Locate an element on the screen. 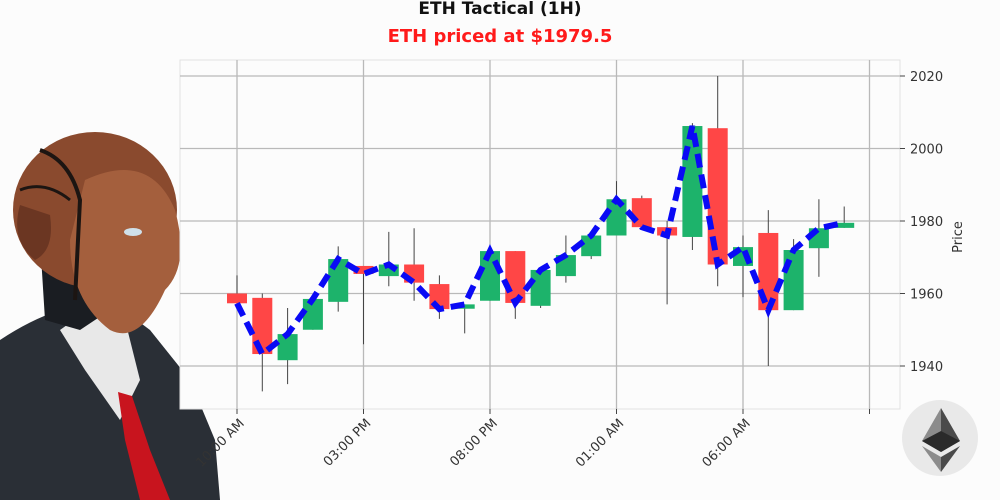 Image resolution: width=1000 pixels, height=500 pixels. x-tick-label: 03:00 PM is located at coordinates (347, 442).